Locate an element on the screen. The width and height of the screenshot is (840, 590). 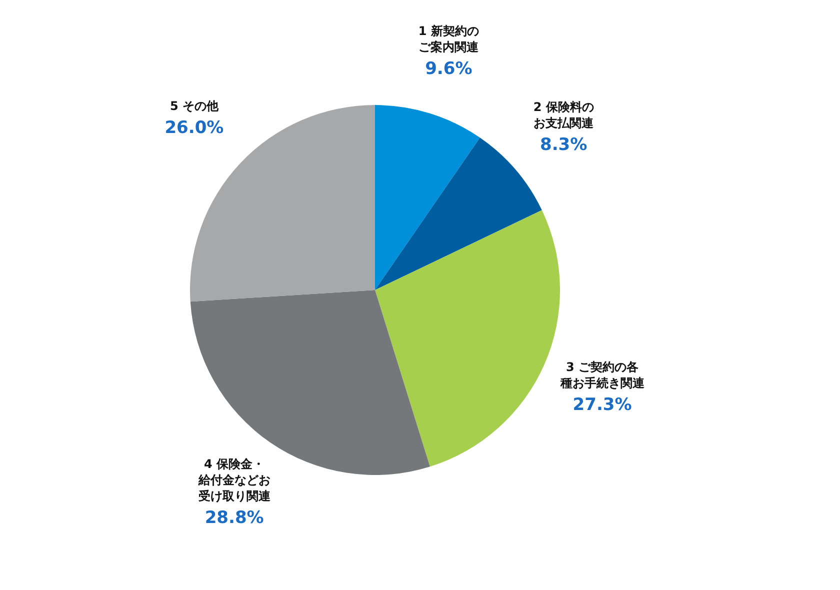
slice-label: 2 保険料のお支払関連 is located at coordinates (564, 115).